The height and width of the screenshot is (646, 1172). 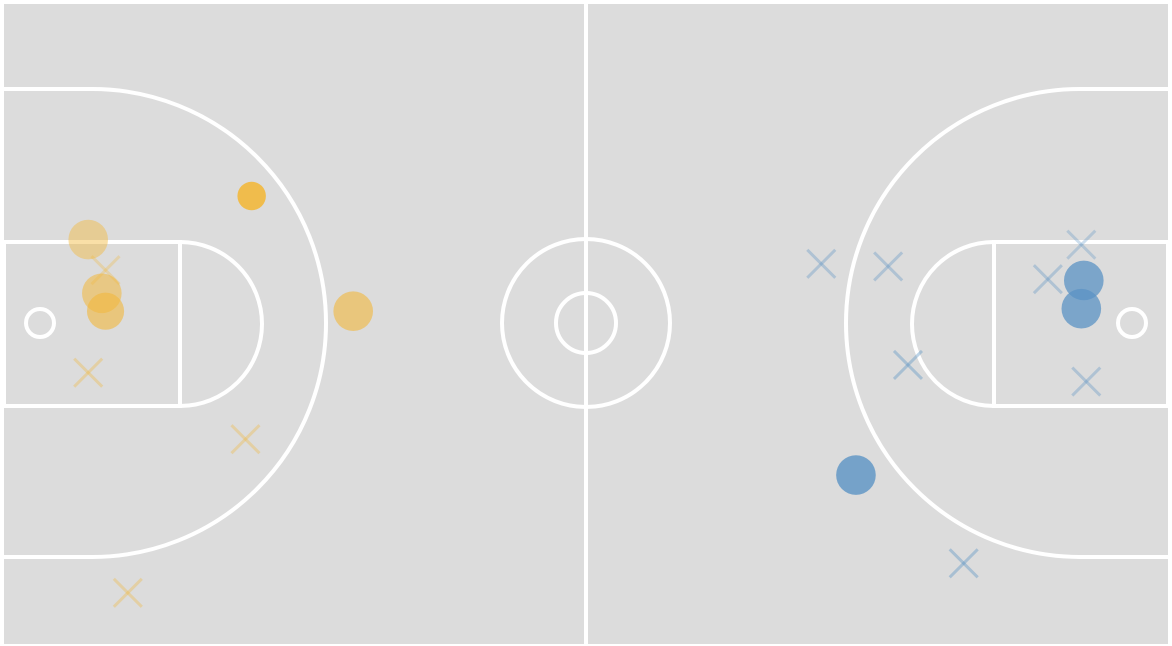 I want to click on right-free-throw-arc, so click(x=952, y=324).